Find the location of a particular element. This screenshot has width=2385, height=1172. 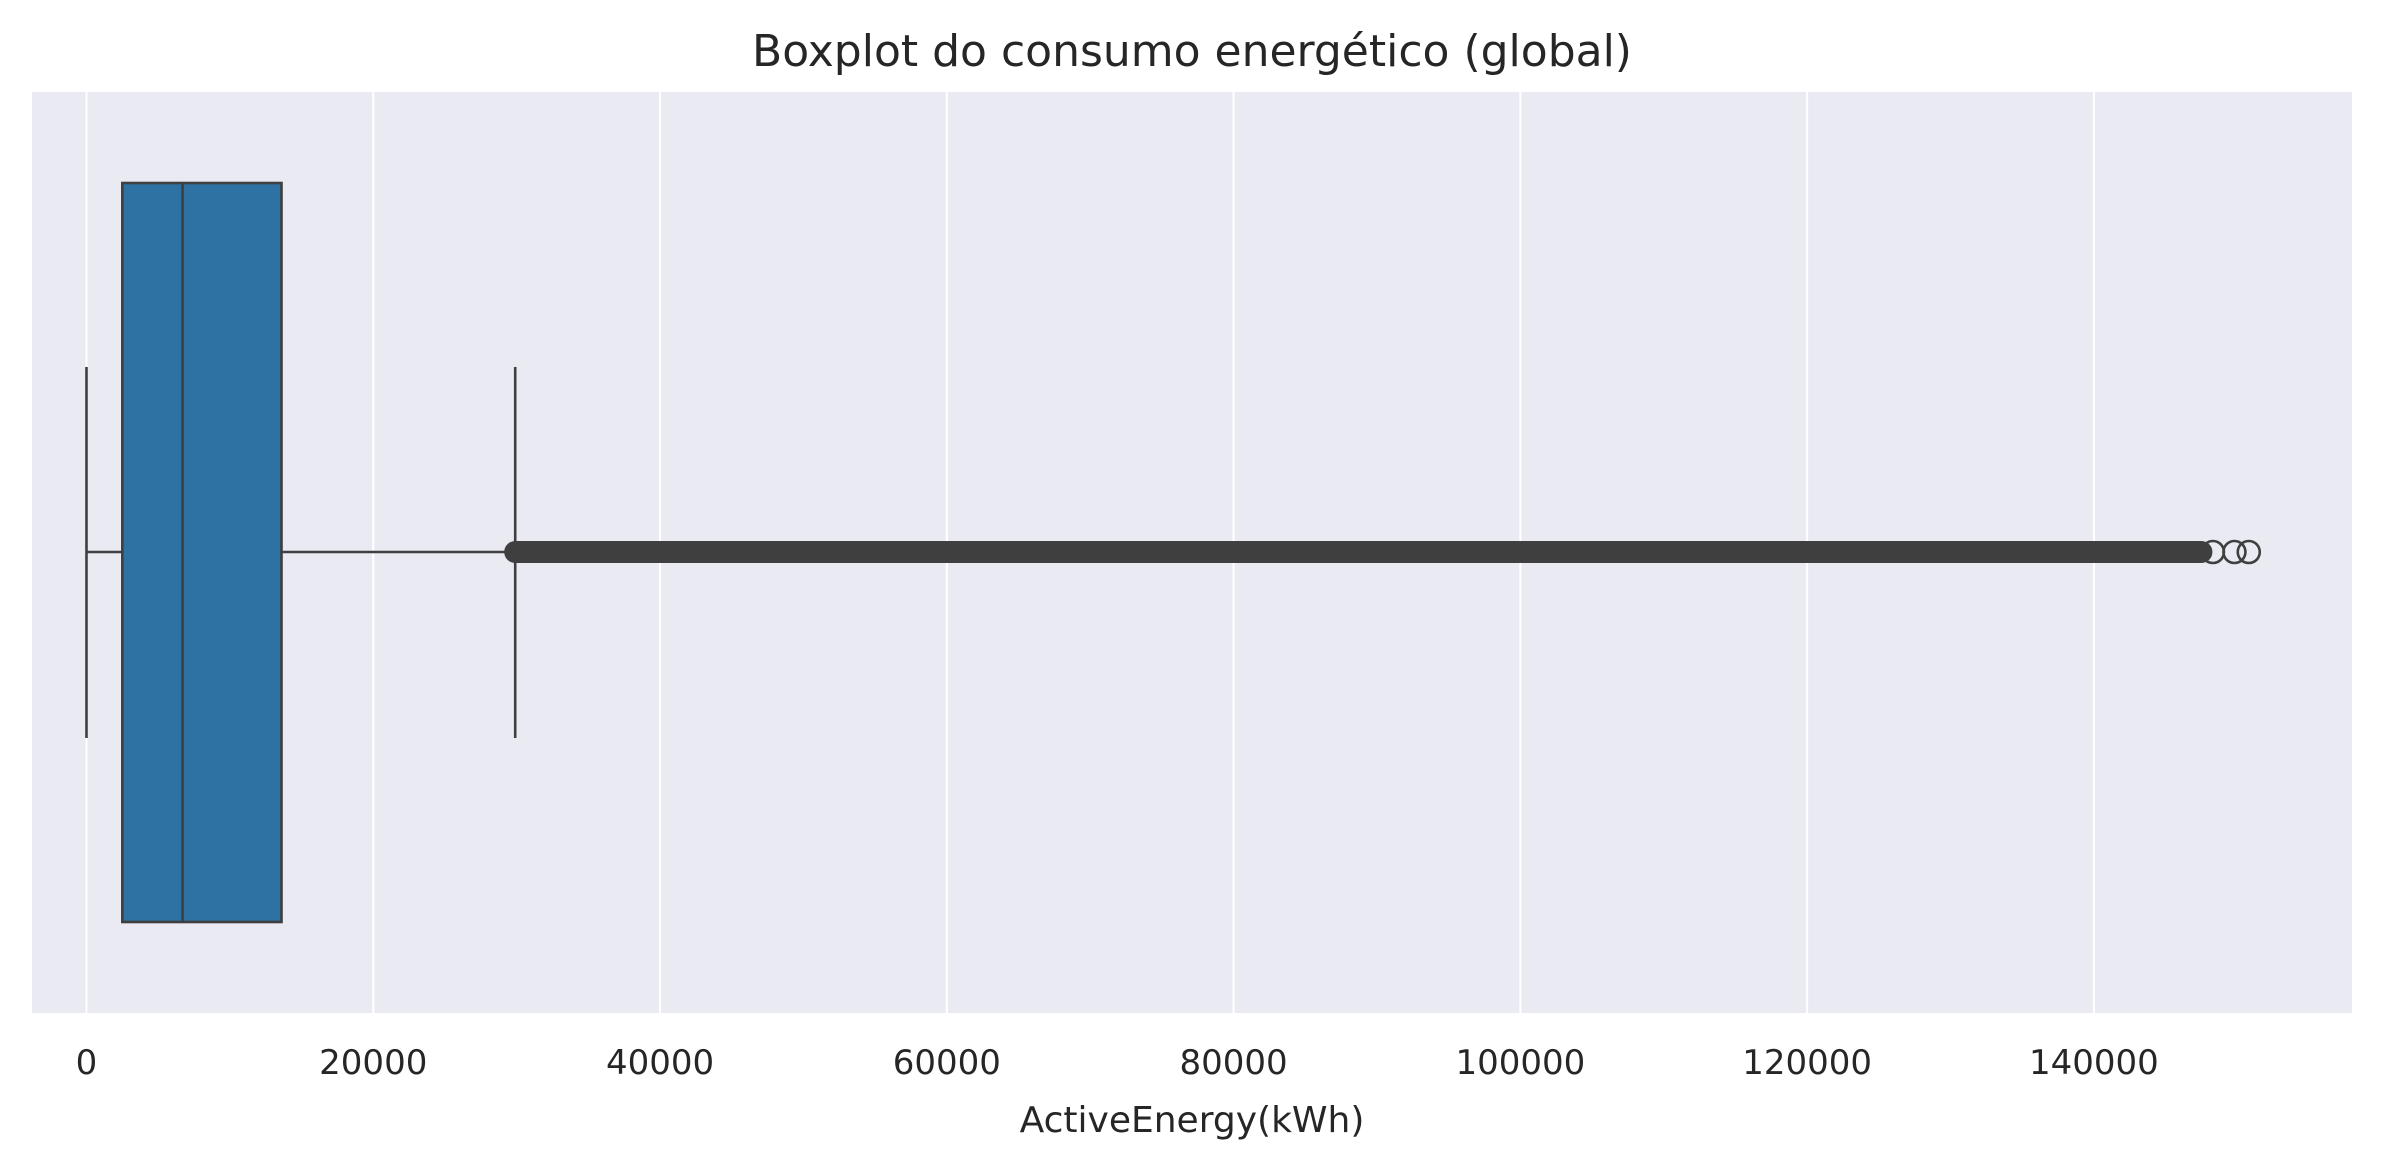

outlier-points-dense is located at coordinates (1358, 552).